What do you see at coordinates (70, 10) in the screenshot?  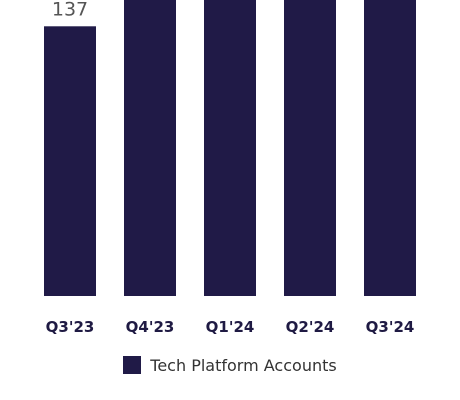 I see `value-label-0: 137` at bounding box center [70, 10].